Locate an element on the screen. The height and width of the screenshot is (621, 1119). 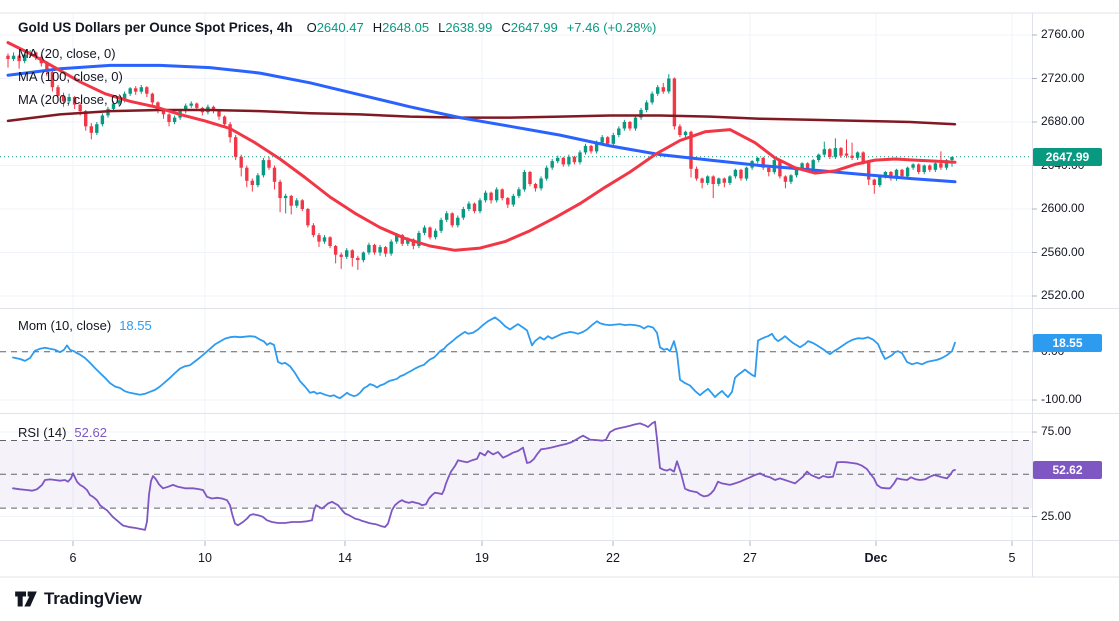
close-value: C2647.99 is located at coordinates (529, 27).